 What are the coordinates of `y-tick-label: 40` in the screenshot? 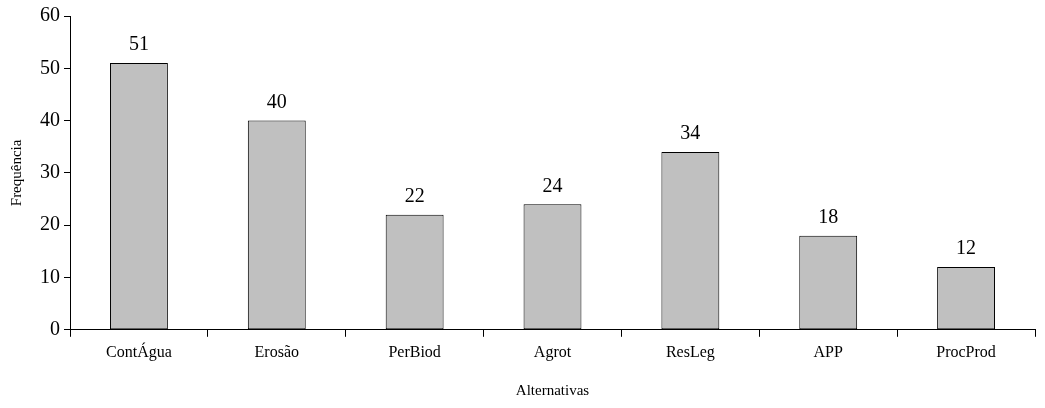 It's located at (50, 118).